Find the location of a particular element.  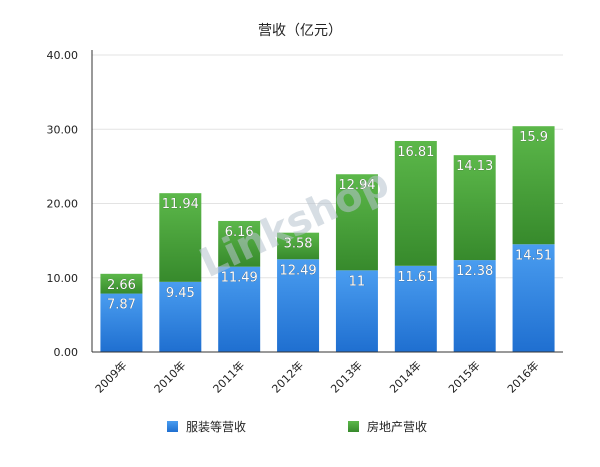

legend-label-series-2: 房地产营收 is located at coordinates (397, 426).